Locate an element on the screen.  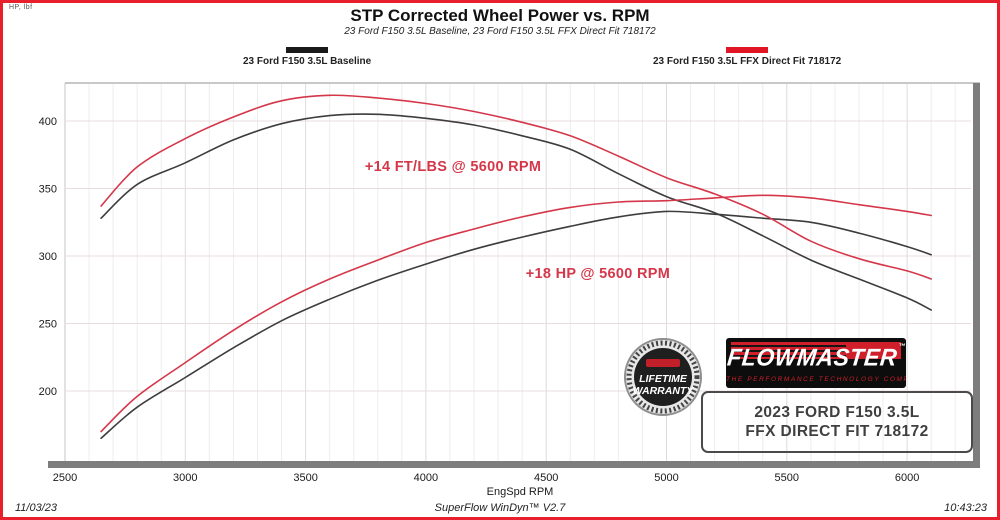
badge-line2-text: WARRANTY is located at coordinates (664, 391).